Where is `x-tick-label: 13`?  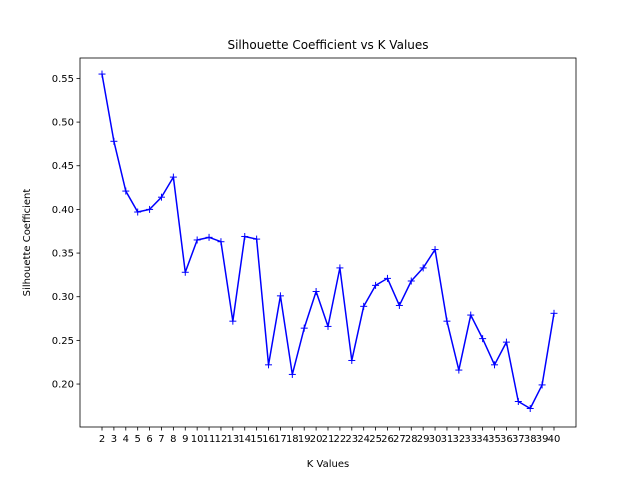 x-tick-label: 13 is located at coordinates (232, 439).